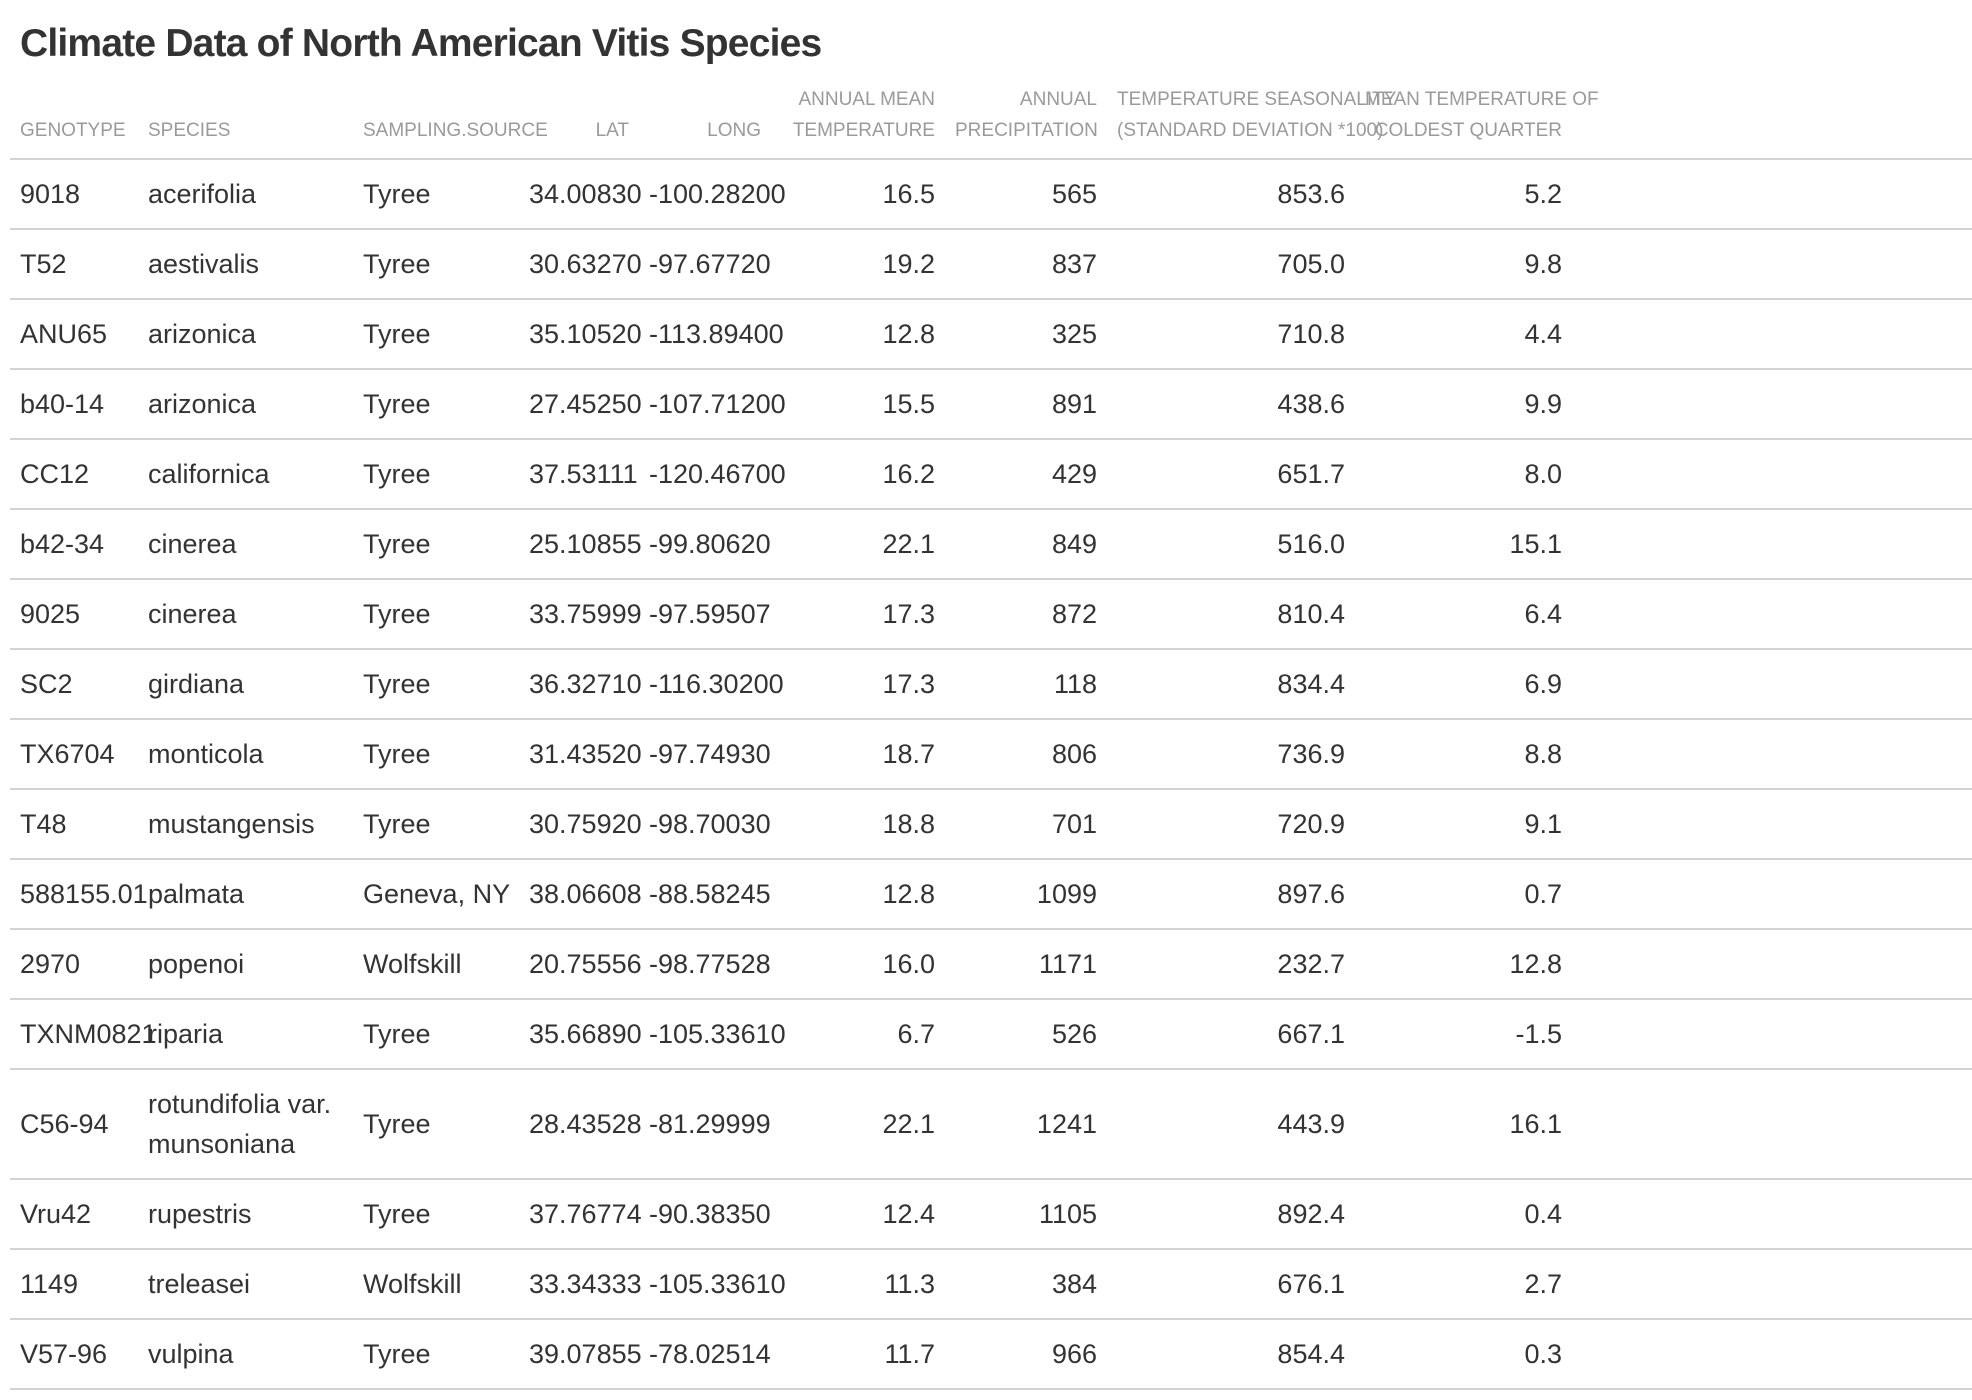 The height and width of the screenshot is (1400, 1972). Describe the element at coordinates (74, 754) in the screenshot. I see `cell-genotype: TX6704` at that location.